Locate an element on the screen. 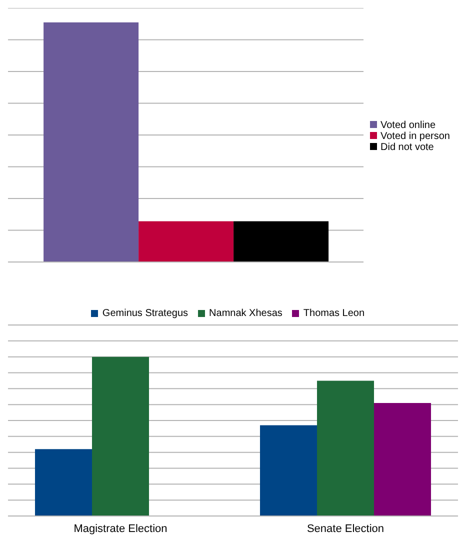  legend-label: Did not vote is located at coordinates (407, 147).